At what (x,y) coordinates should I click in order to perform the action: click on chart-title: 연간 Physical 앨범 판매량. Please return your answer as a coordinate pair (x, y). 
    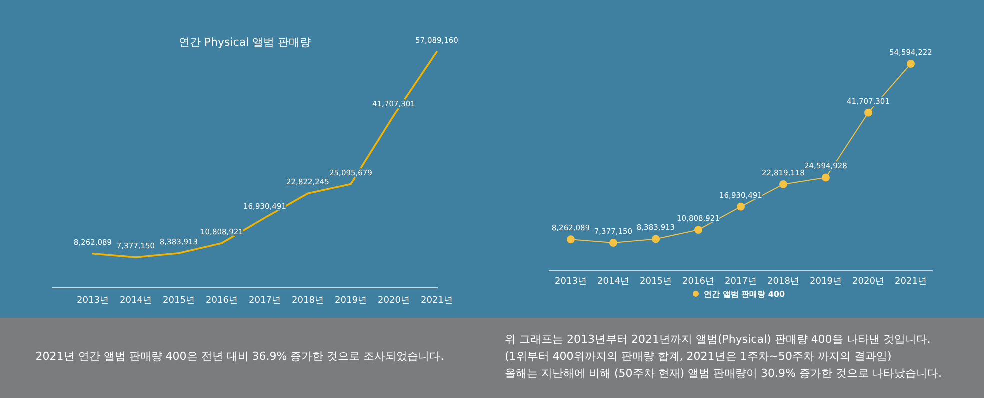
    Looking at the image, I should click on (245, 42).